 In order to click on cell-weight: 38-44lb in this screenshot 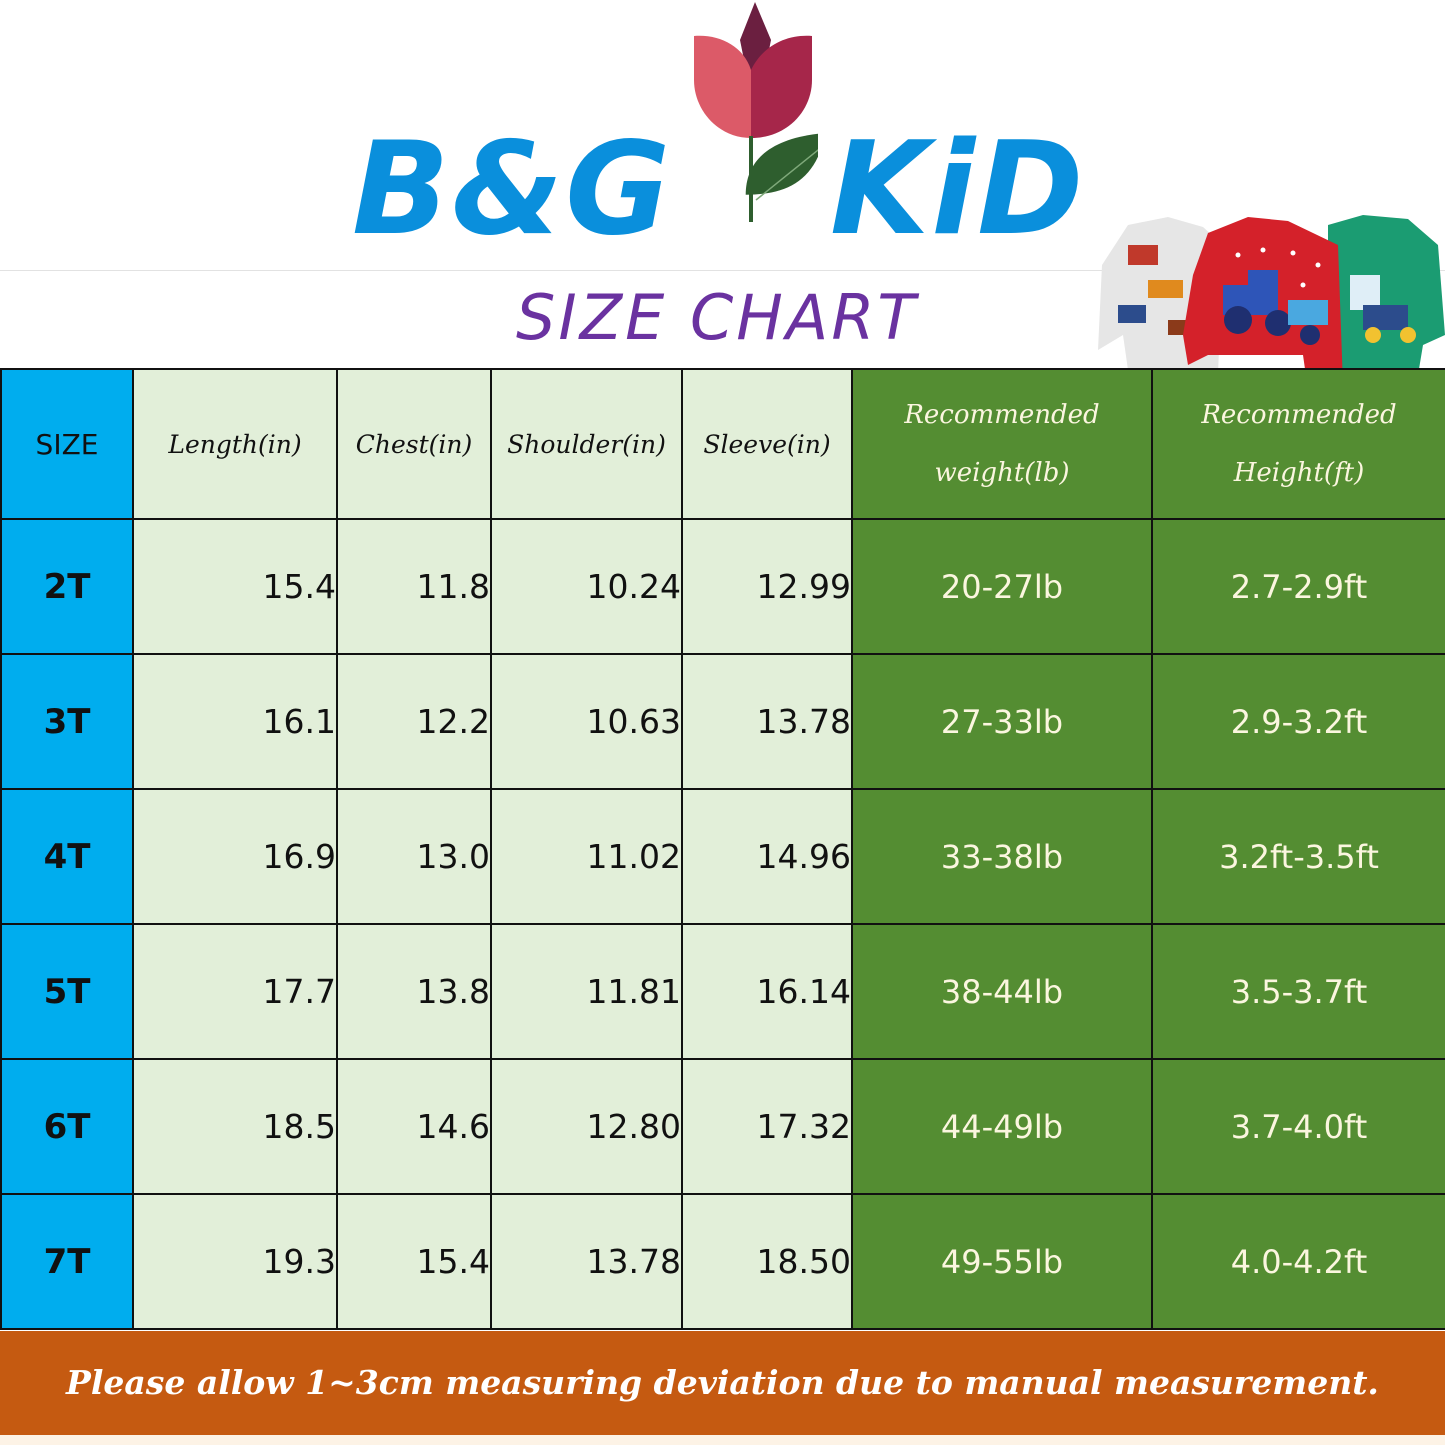, I will do `click(1002, 991)`.